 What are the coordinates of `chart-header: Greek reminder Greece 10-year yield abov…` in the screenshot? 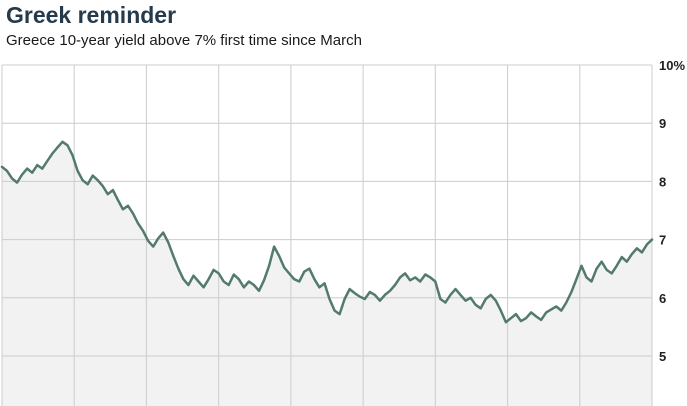 It's located at (184, 26).